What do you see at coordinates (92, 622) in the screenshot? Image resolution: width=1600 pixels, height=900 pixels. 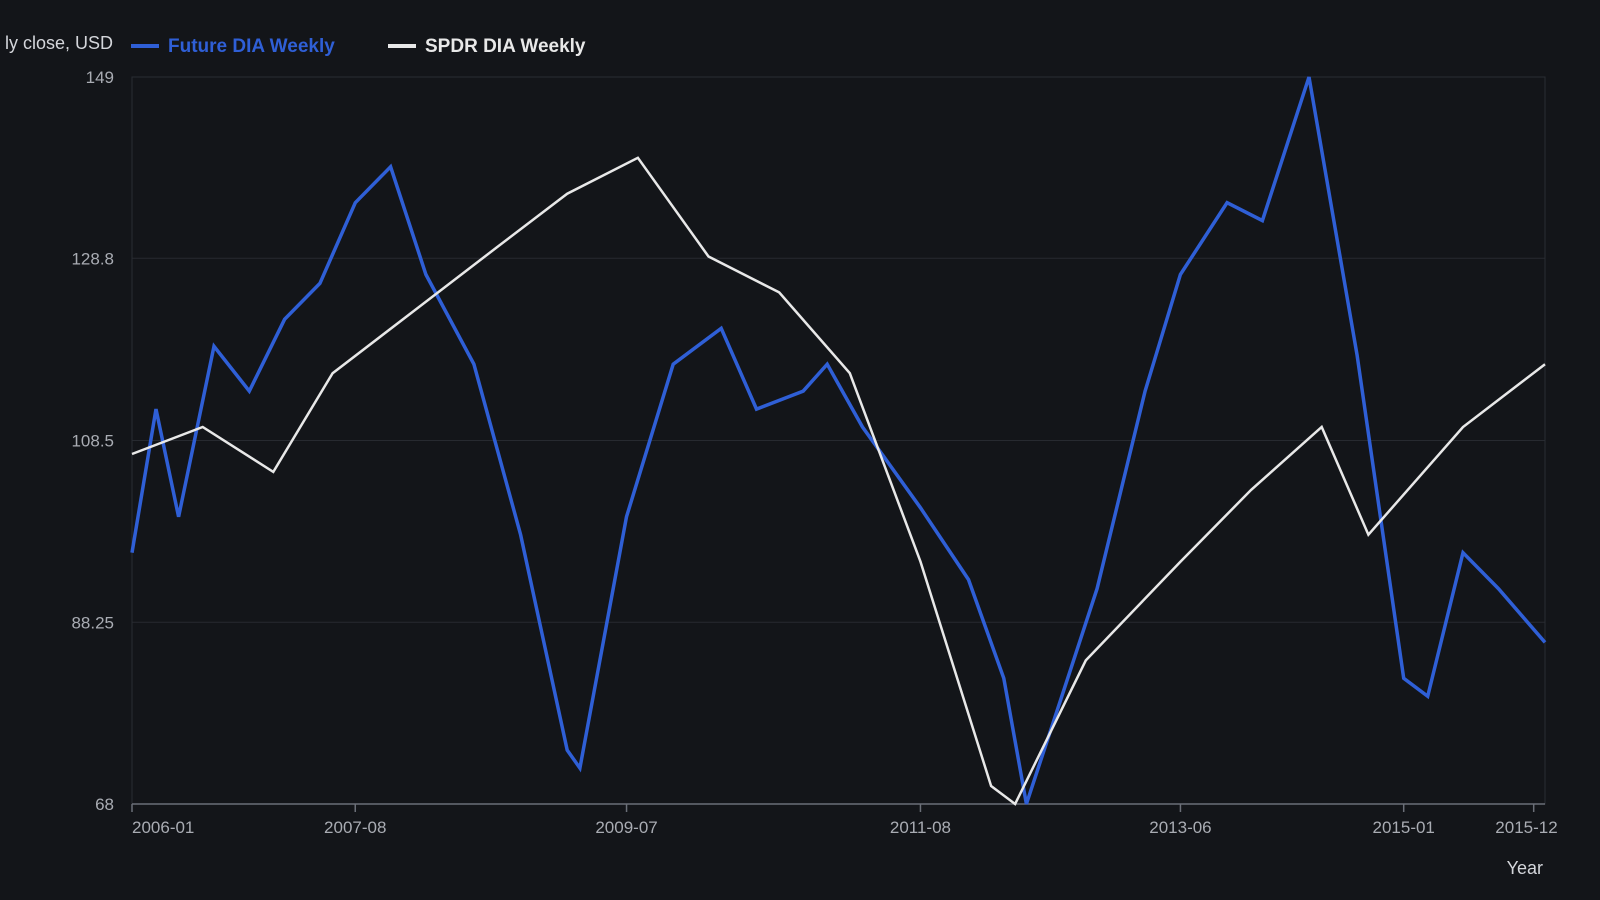 I see `y-tick-label: 88.25` at bounding box center [92, 622].